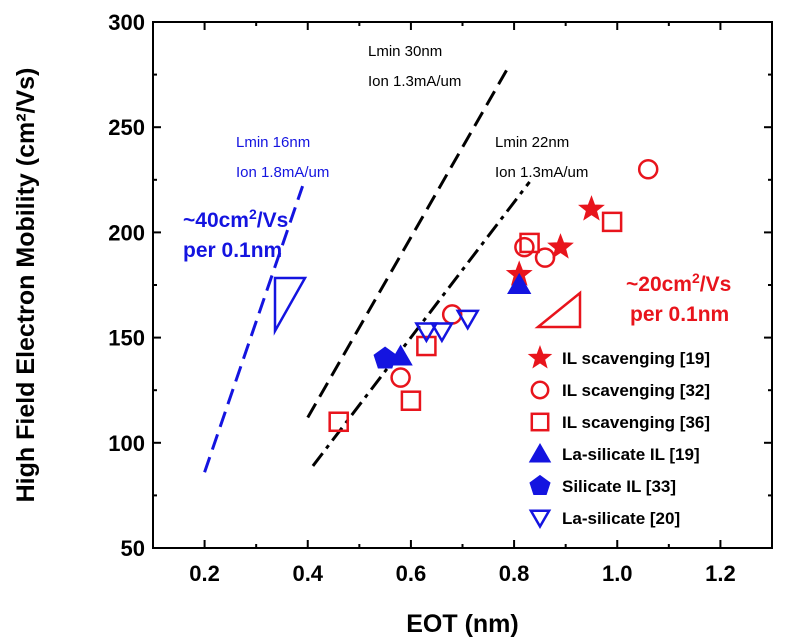  What do you see at coordinates (617, 573) in the screenshot?
I see `x-tick-label: 1.0` at bounding box center [617, 573].